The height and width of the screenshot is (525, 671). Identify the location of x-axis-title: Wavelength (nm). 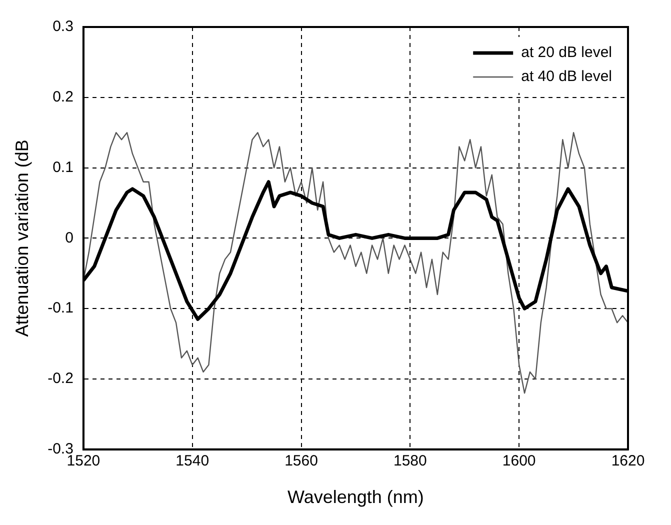
(356, 497).